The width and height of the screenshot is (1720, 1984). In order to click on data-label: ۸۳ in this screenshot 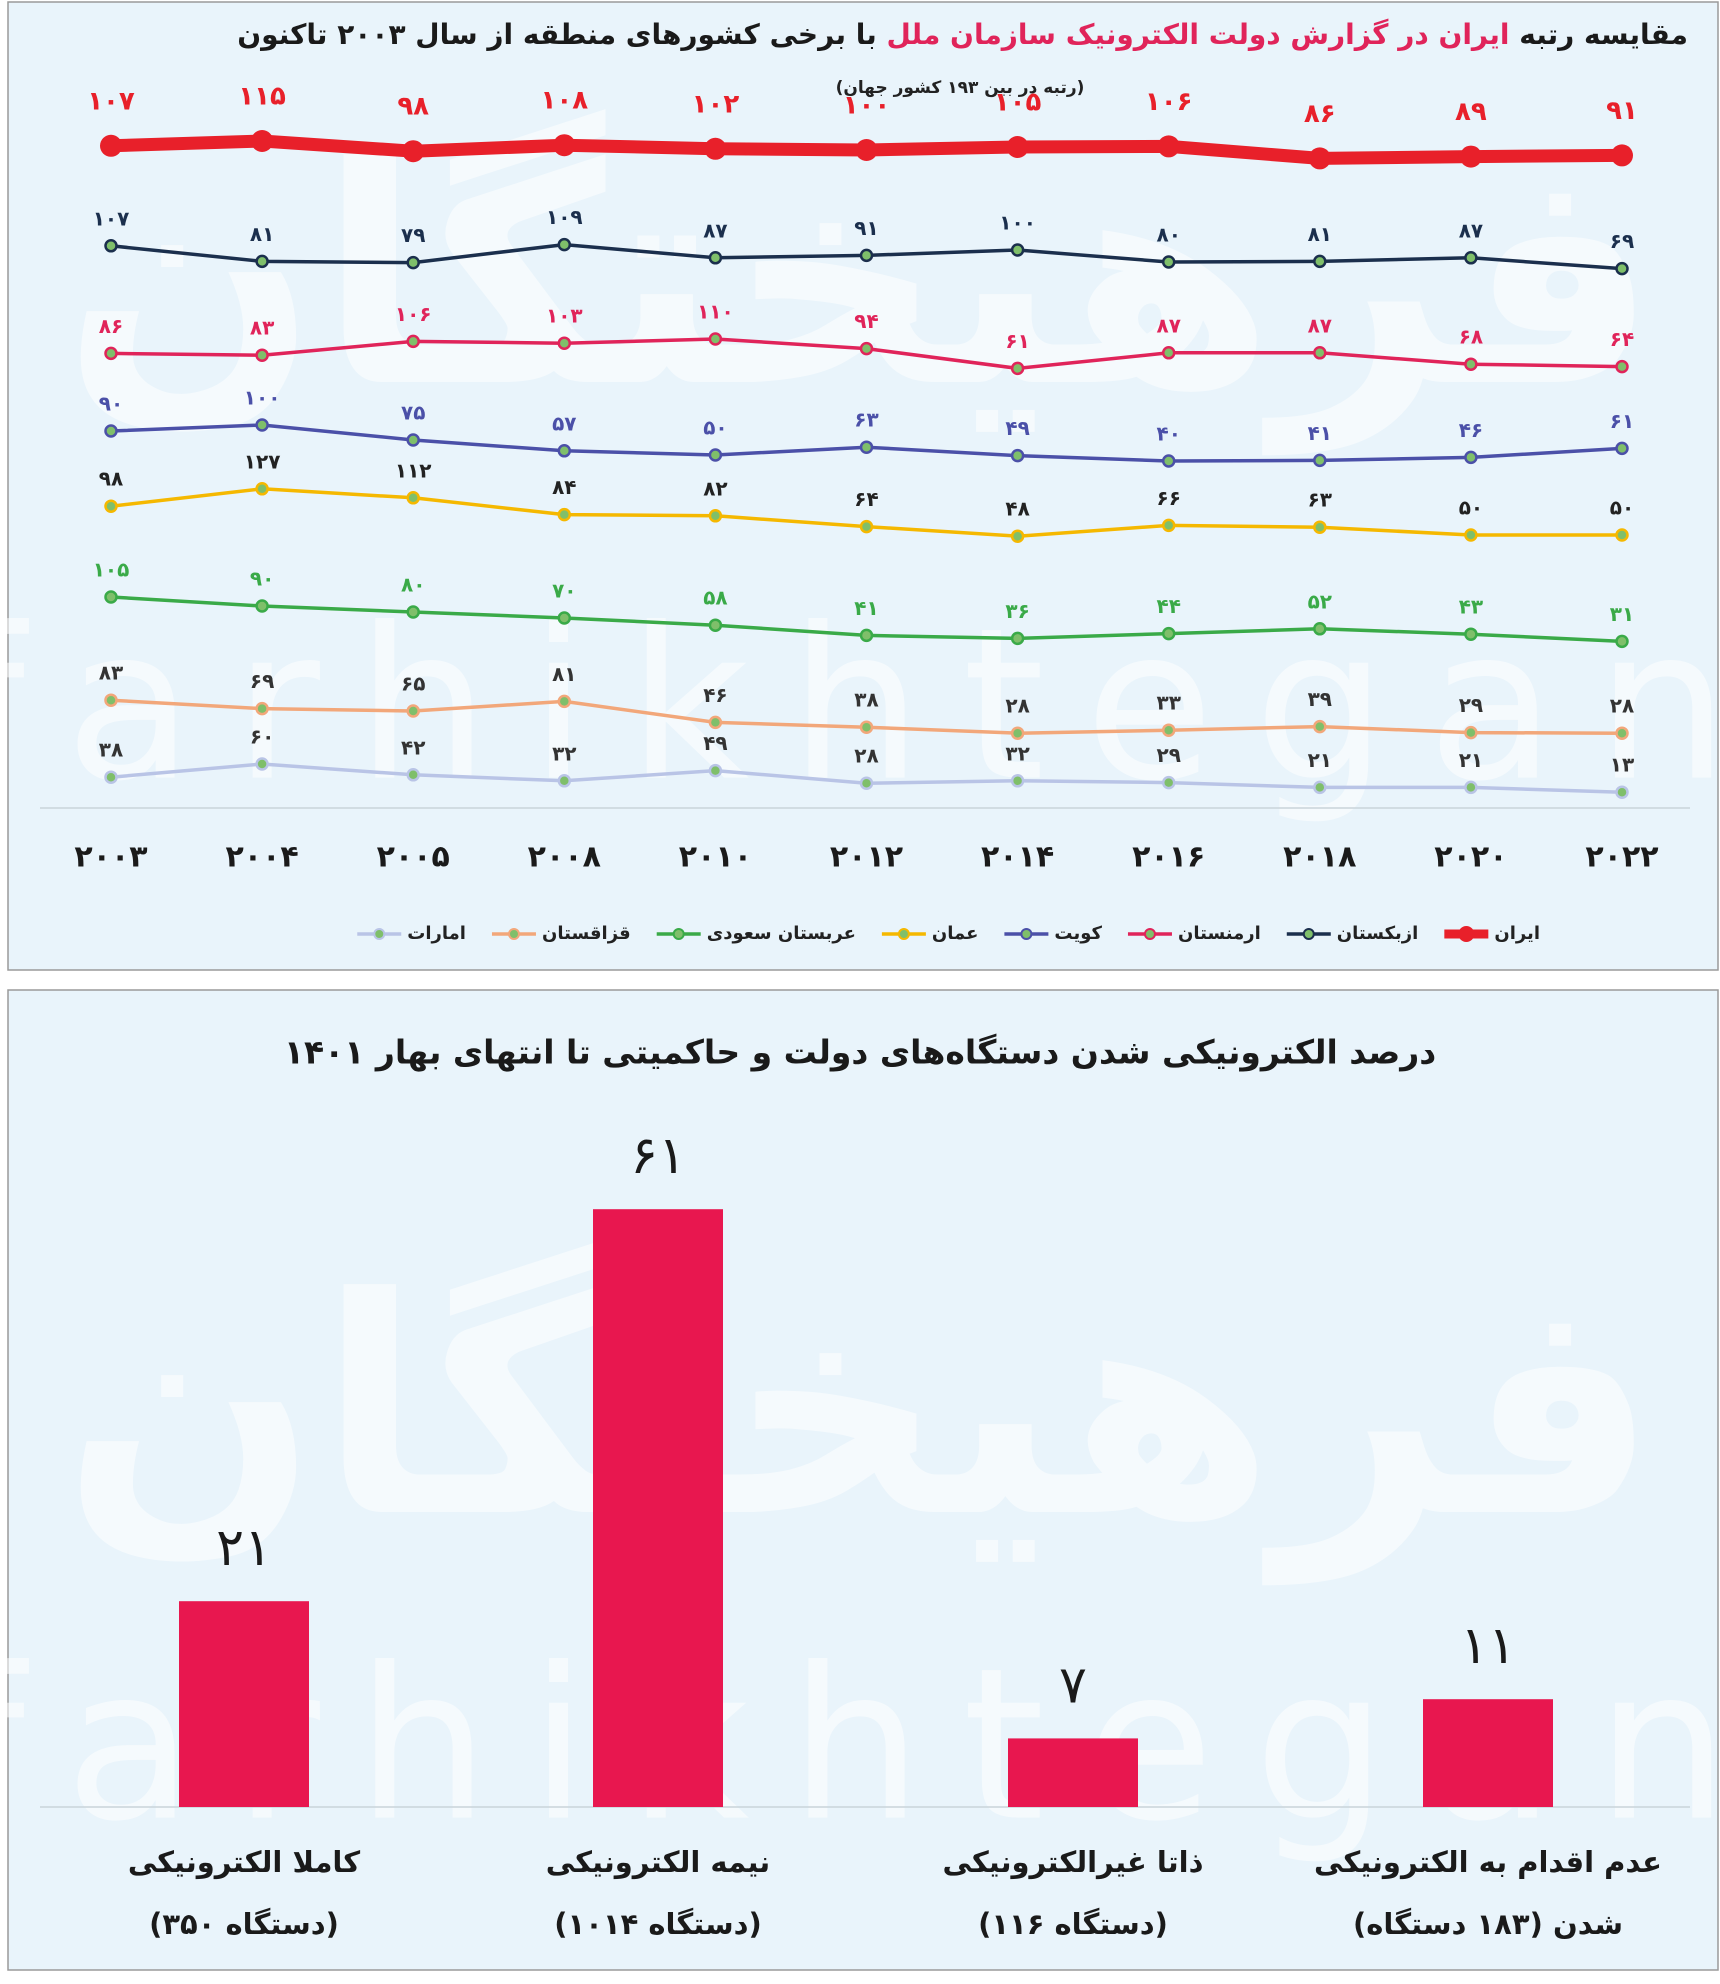, I will do `click(111, 673)`.